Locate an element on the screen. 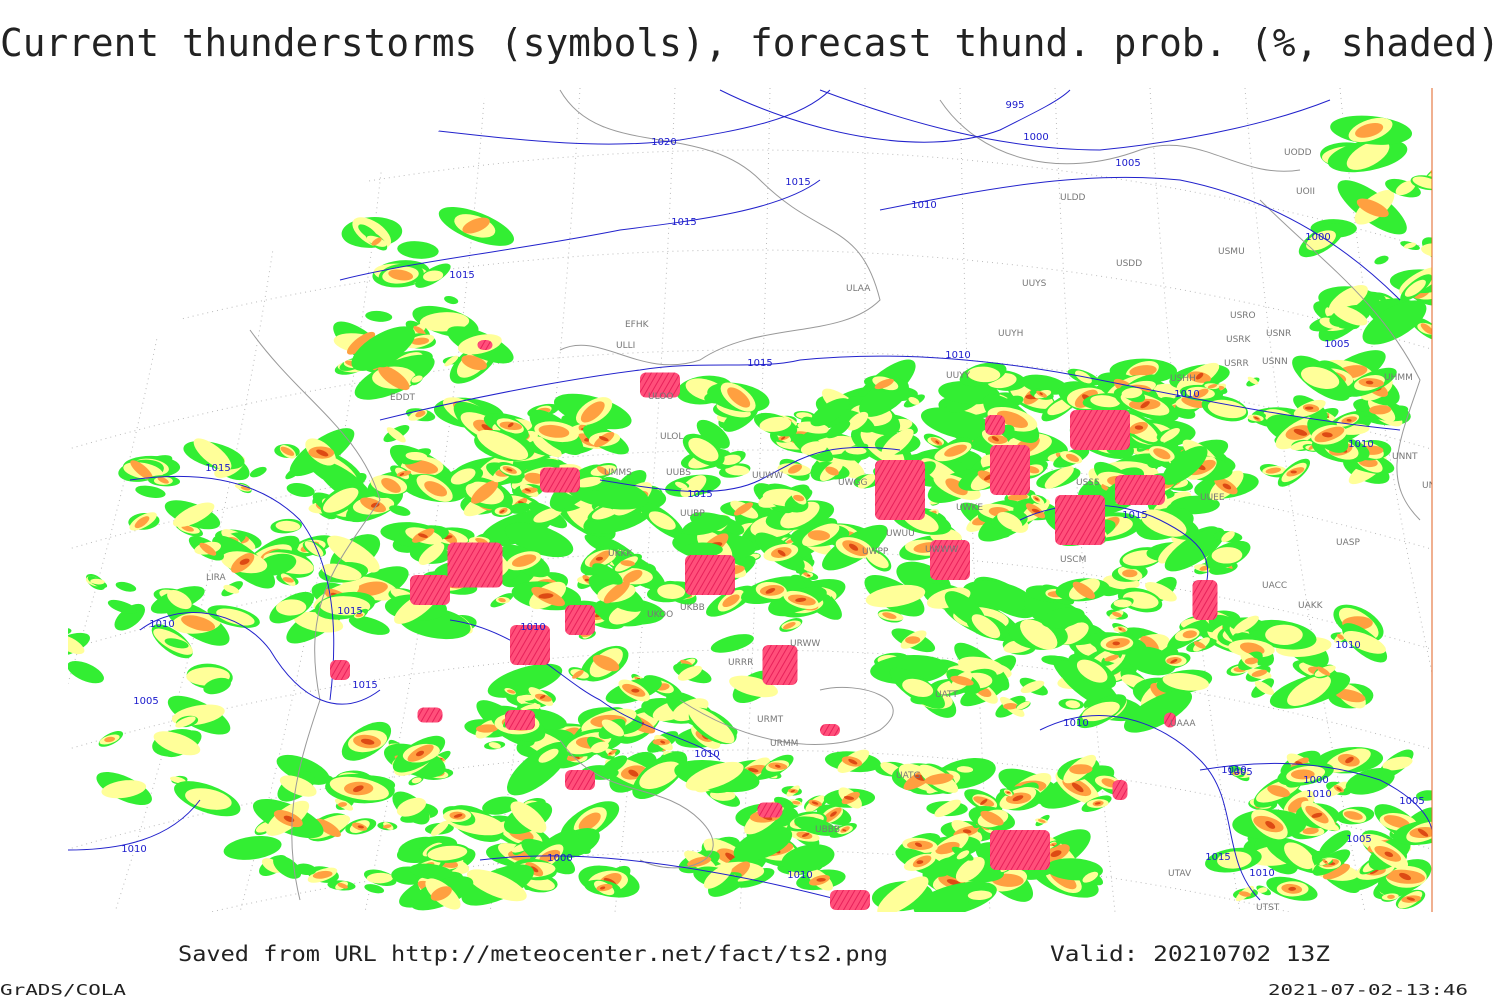 This screenshot has width=1500, height=1000. coastline is located at coordinates (720, 227).